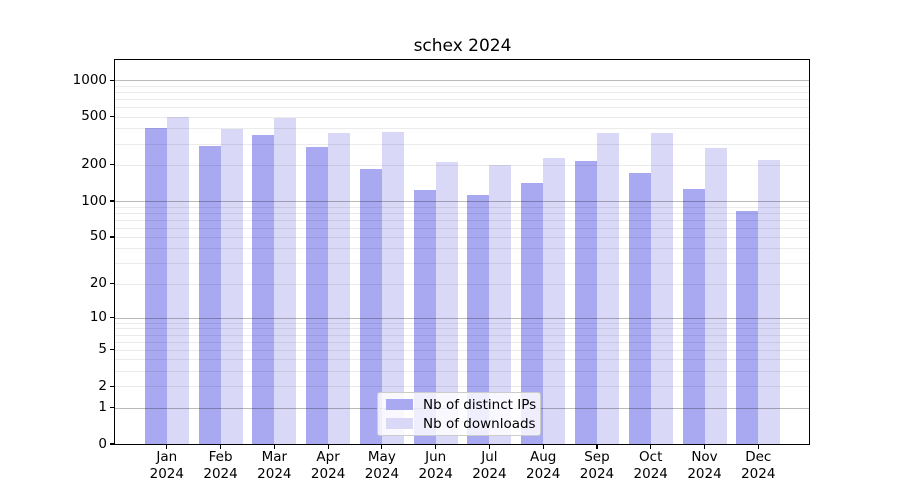 The image size is (900, 500). Describe the element at coordinates (328, 465) in the screenshot. I see `x-tick-label: Apr 2024` at that location.